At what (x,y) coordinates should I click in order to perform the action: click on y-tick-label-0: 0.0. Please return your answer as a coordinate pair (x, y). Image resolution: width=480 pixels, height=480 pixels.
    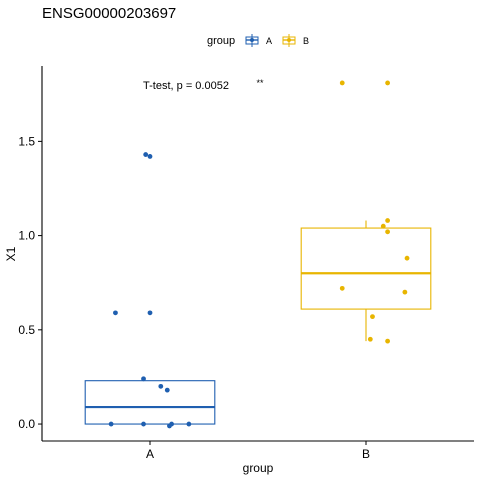
    Looking at the image, I should click on (26, 424).